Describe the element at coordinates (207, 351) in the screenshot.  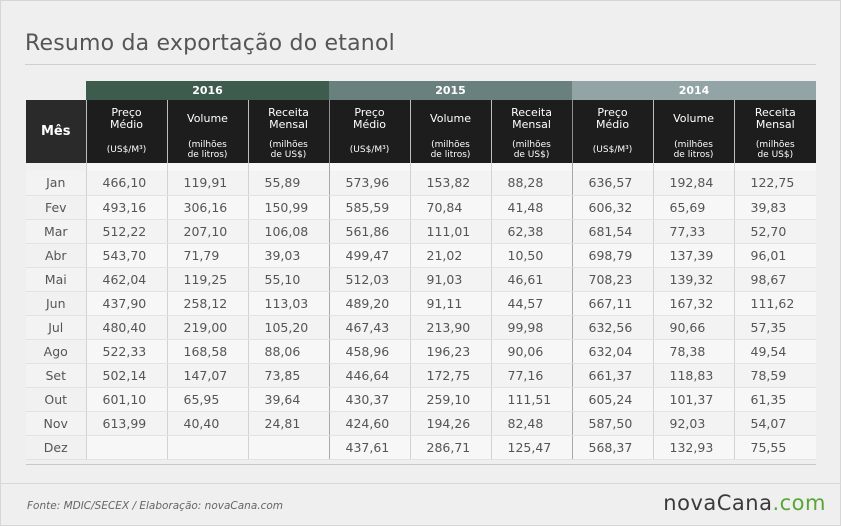
I see `value-cell: 168,58` at that location.